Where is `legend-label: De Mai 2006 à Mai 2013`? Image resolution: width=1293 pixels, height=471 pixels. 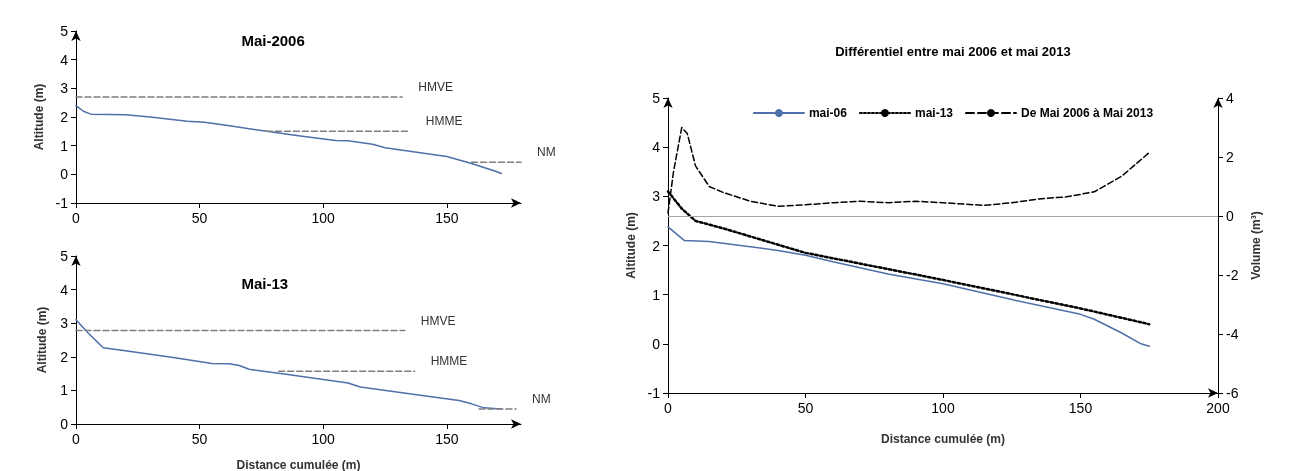
legend-label: De Mai 2006 à Mai 2013 is located at coordinates (1087, 113).